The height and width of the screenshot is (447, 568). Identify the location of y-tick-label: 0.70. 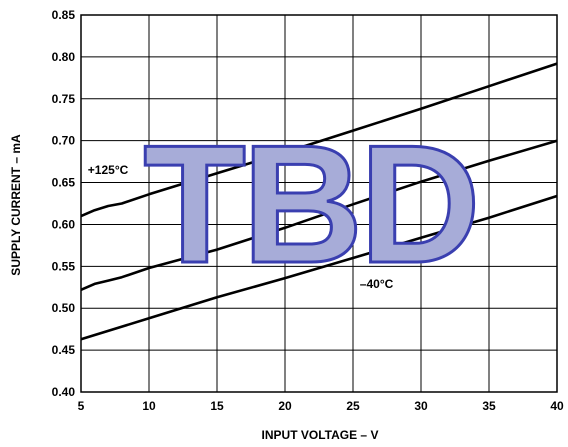
(64, 141).